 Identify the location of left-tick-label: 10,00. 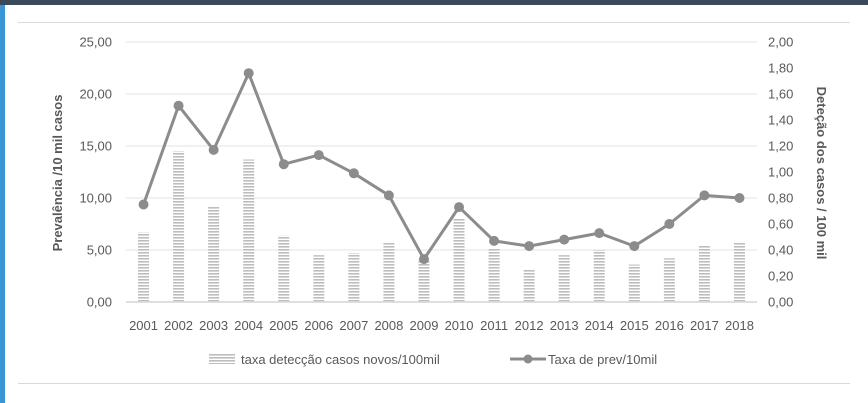
(95, 198).